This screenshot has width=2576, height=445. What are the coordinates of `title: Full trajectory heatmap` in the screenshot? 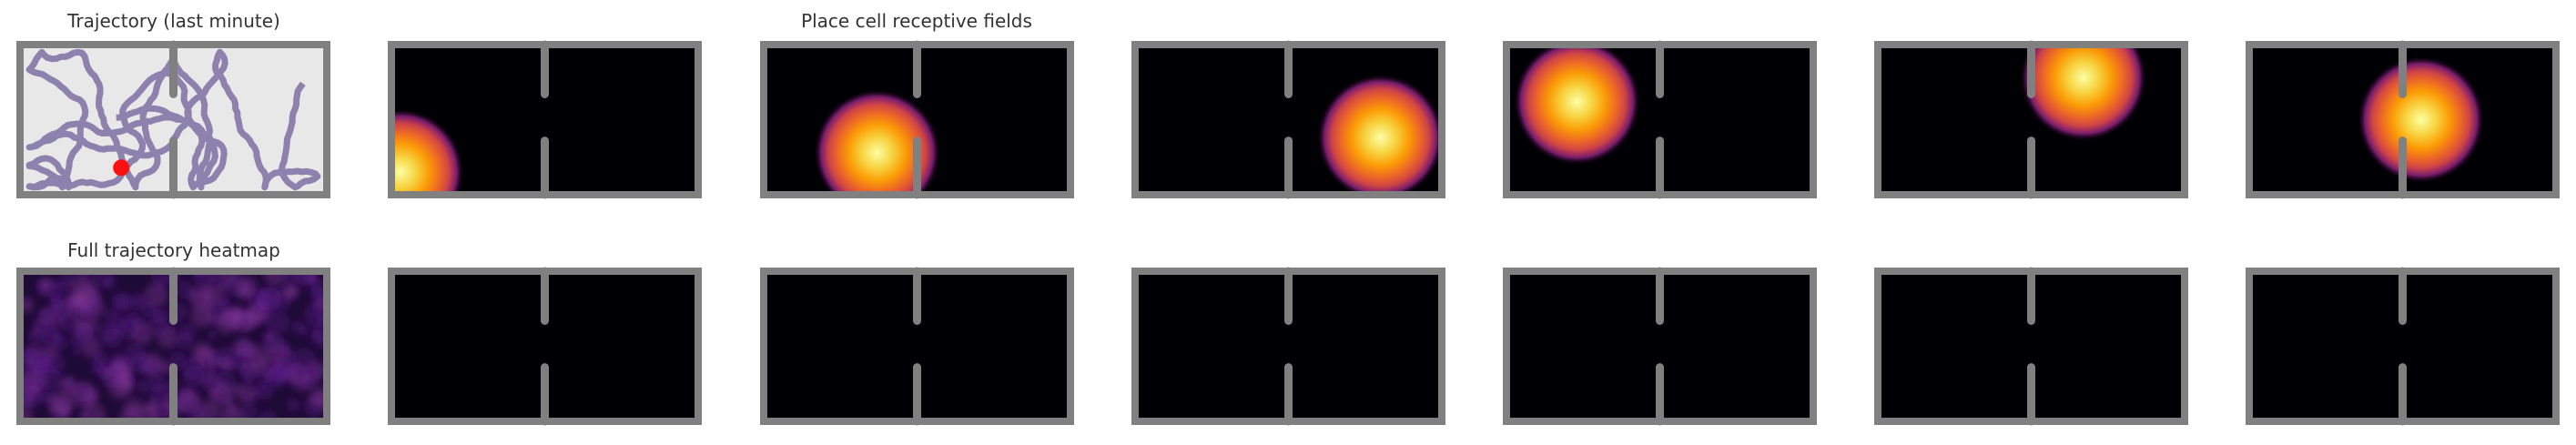 It's located at (173, 250).